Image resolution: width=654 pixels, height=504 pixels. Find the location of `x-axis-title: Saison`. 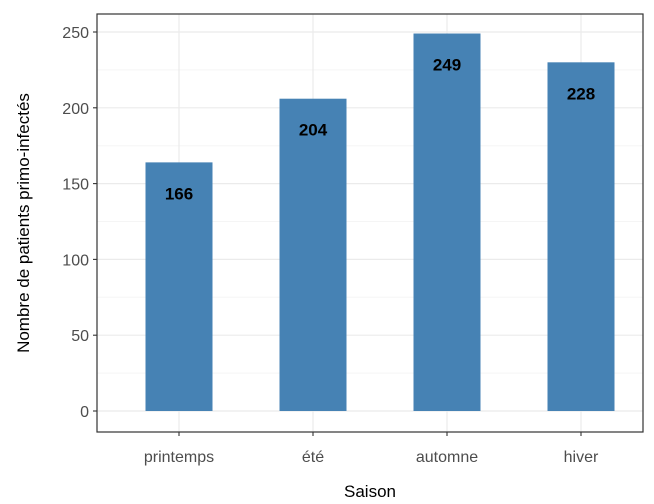

x-axis-title: Saison is located at coordinates (370, 491).